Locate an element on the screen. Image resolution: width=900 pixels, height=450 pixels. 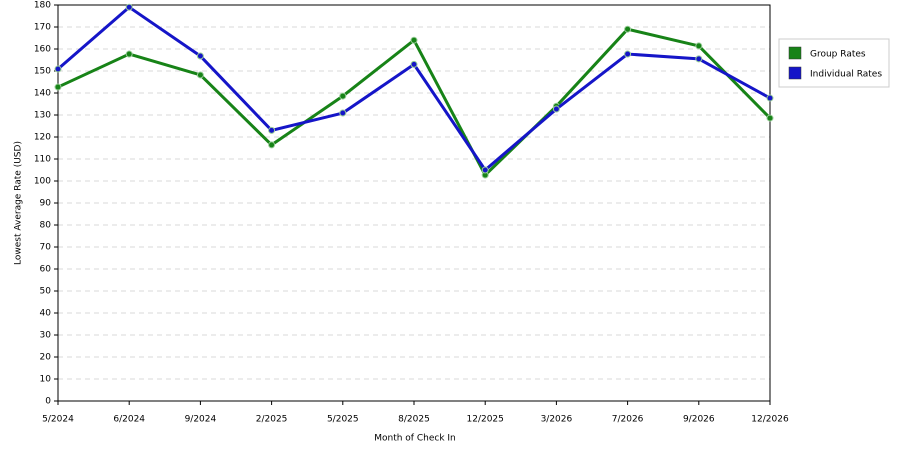
y-tick-label: 0 is located at coordinates (48, 402).